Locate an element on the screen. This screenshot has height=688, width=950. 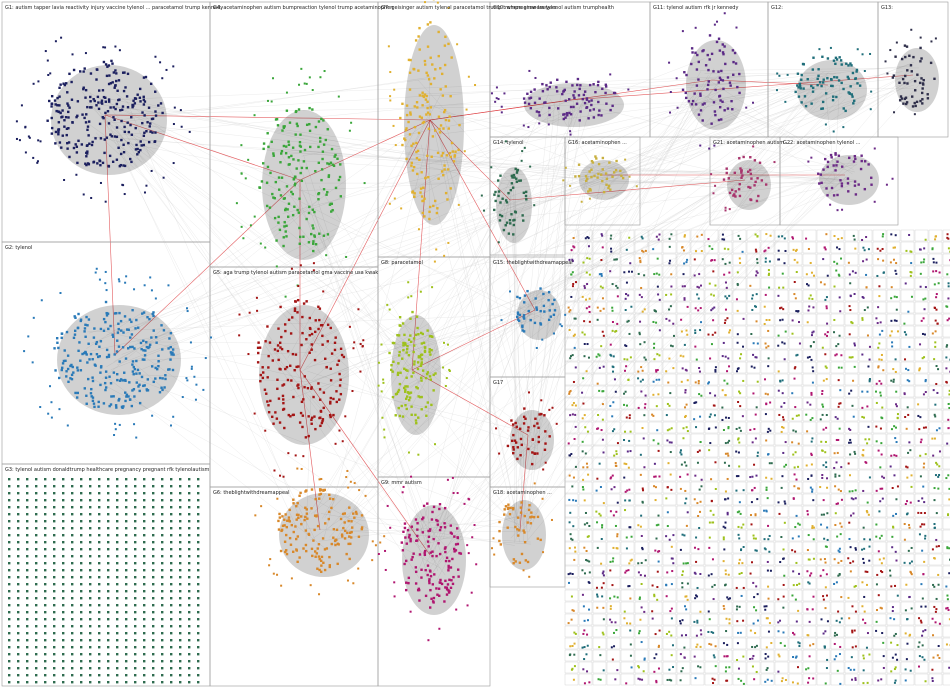
edge-g14-g21 is located at coordinates (627, 190).